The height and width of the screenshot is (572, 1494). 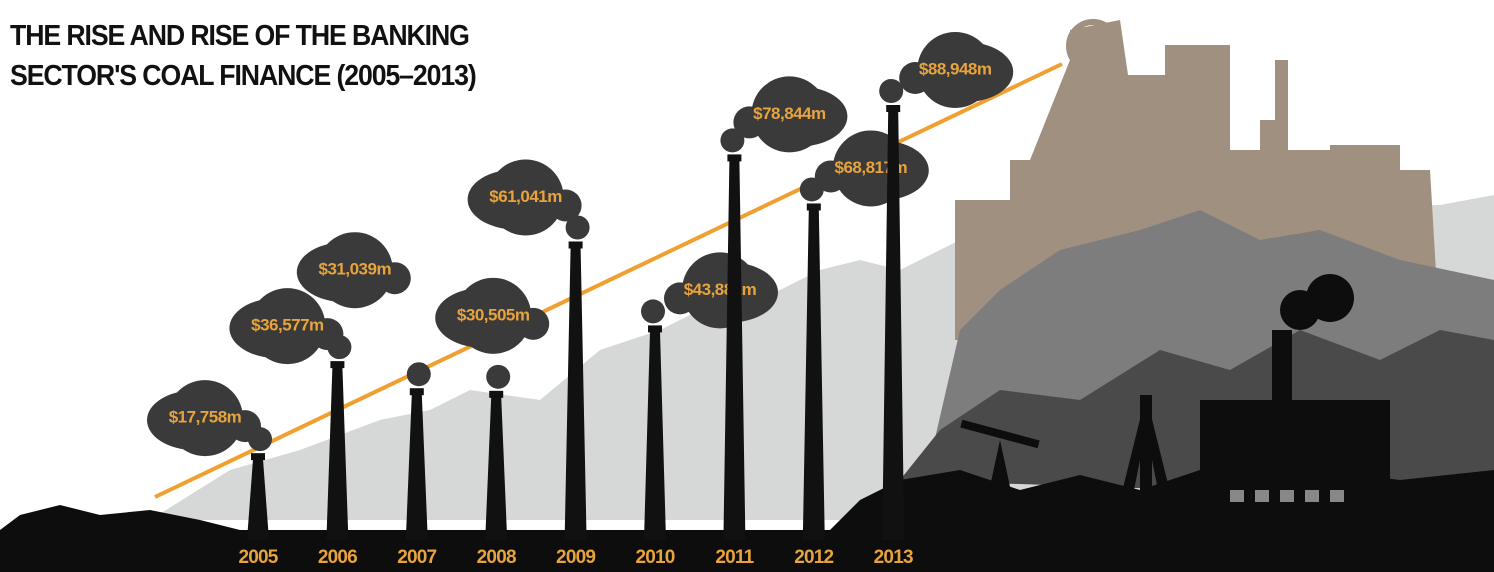 I want to click on factory-windows, so click(x=1287, y=496).